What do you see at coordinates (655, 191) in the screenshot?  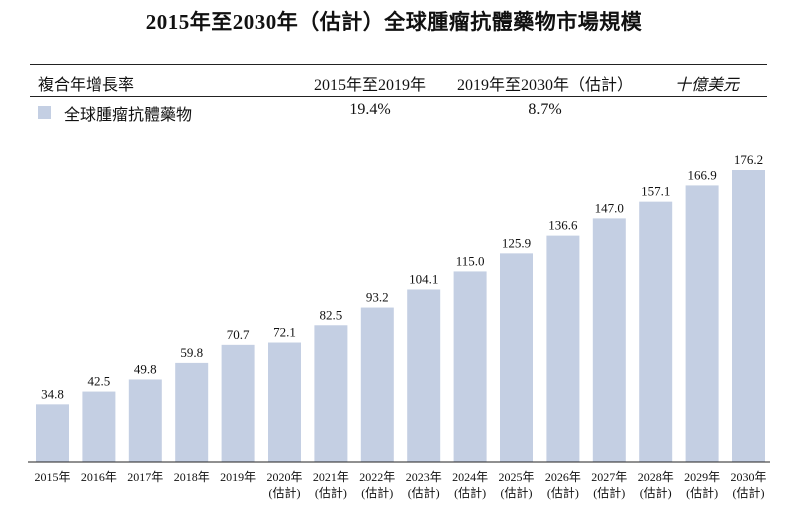 I see `data-label: 157.1` at bounding box center [655, 191].